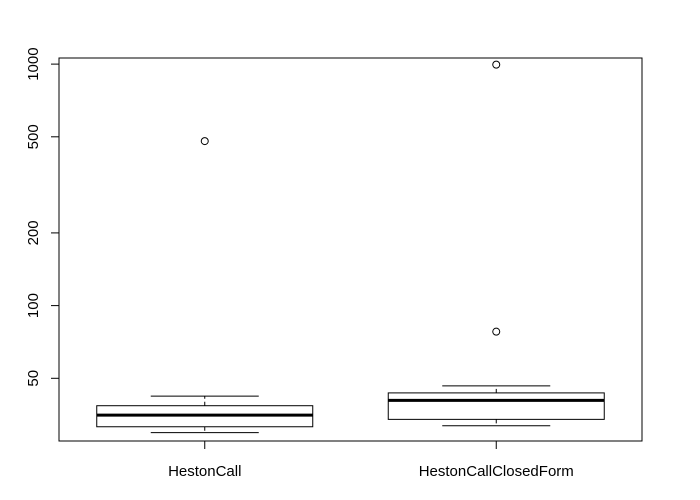 The height and width of the screenshot is (500, 700). I want to click on y-tick-label: 50, so click(33, 378).